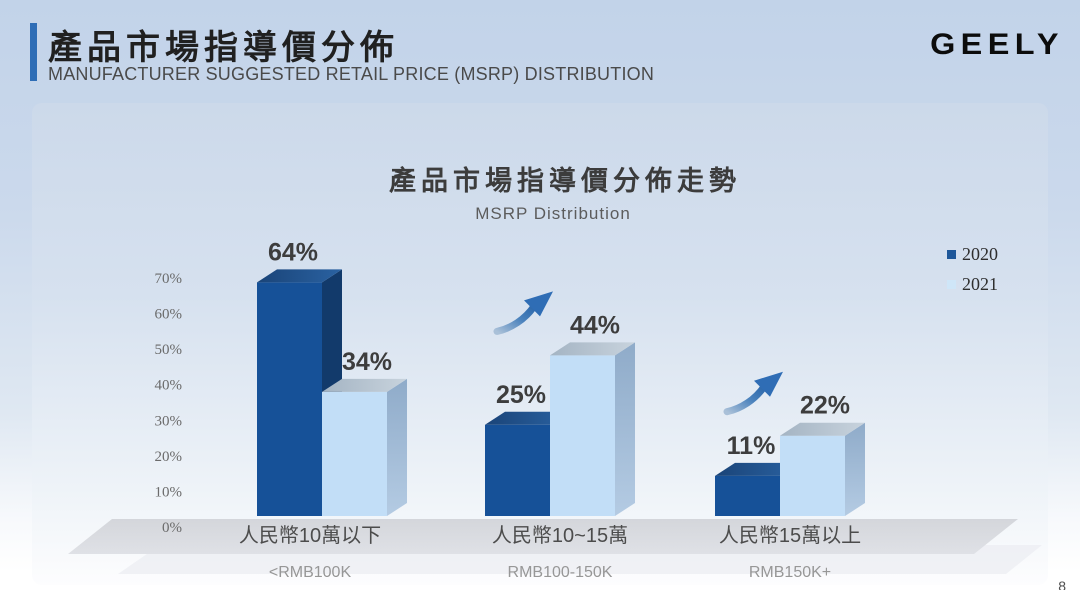 This screenshot has height=590, width=1080. Describe the element at coordinates (169, 386) in the screenshot. I see `y-axis-tick: 40%` at that location.